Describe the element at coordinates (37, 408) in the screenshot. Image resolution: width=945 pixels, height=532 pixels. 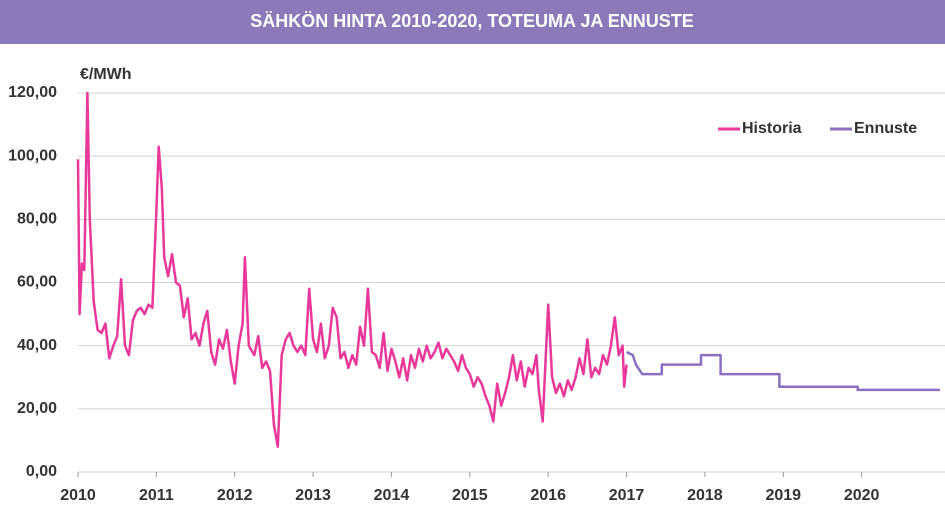
I see `y-tick-label: 20,00` at that location.